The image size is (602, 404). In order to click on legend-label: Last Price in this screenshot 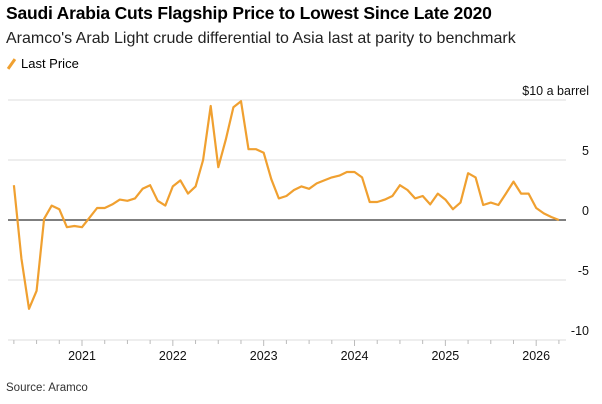, I will do `click(50, 63)`.